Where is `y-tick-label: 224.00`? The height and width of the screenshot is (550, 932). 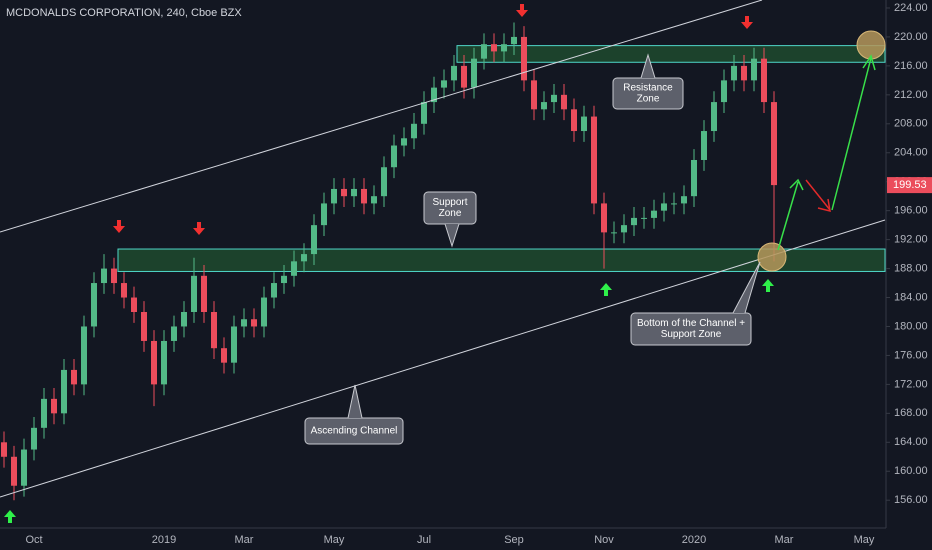 y-tick-label: 224.00 is located at coordinates (911, 8).